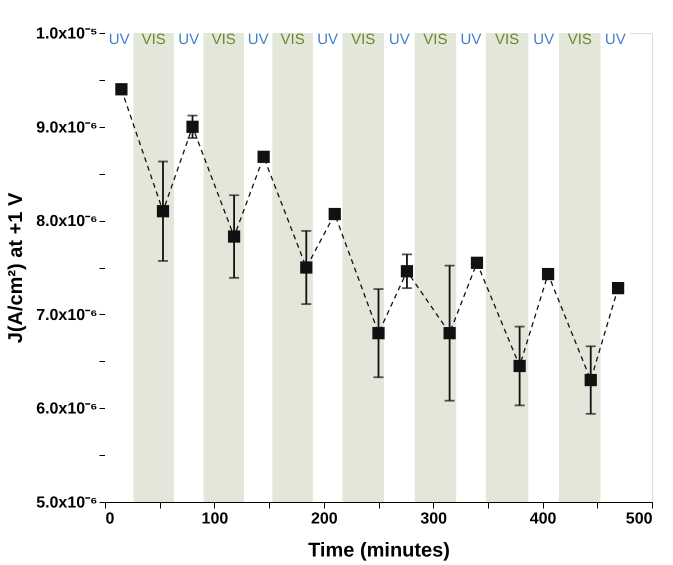 This screenshot has width=673, height=565. What do you see at coordinates (67, 503) in the screenshot?
I see `y-tick-label: 5.0x10⁻⁶` at bounding box center [67, 503].